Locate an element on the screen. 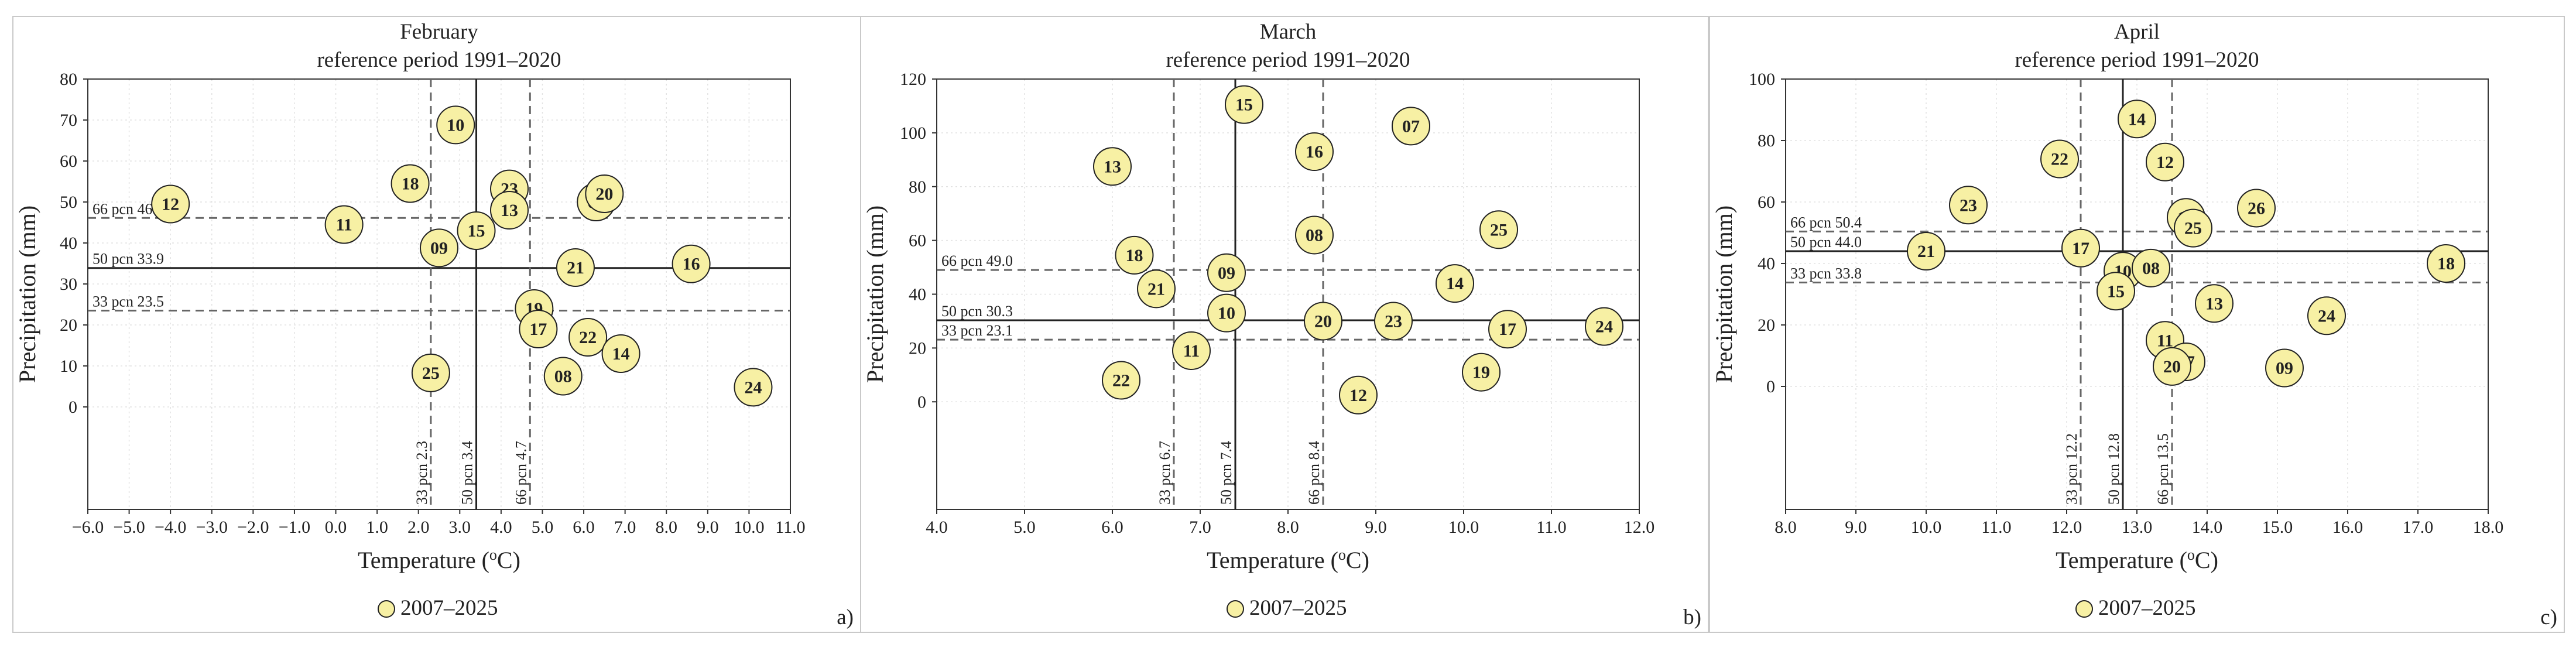 The width and height of the screenshot is (2576, 654). y-axis-label: Precipitation (mm) is located at coordinates (27, 294).